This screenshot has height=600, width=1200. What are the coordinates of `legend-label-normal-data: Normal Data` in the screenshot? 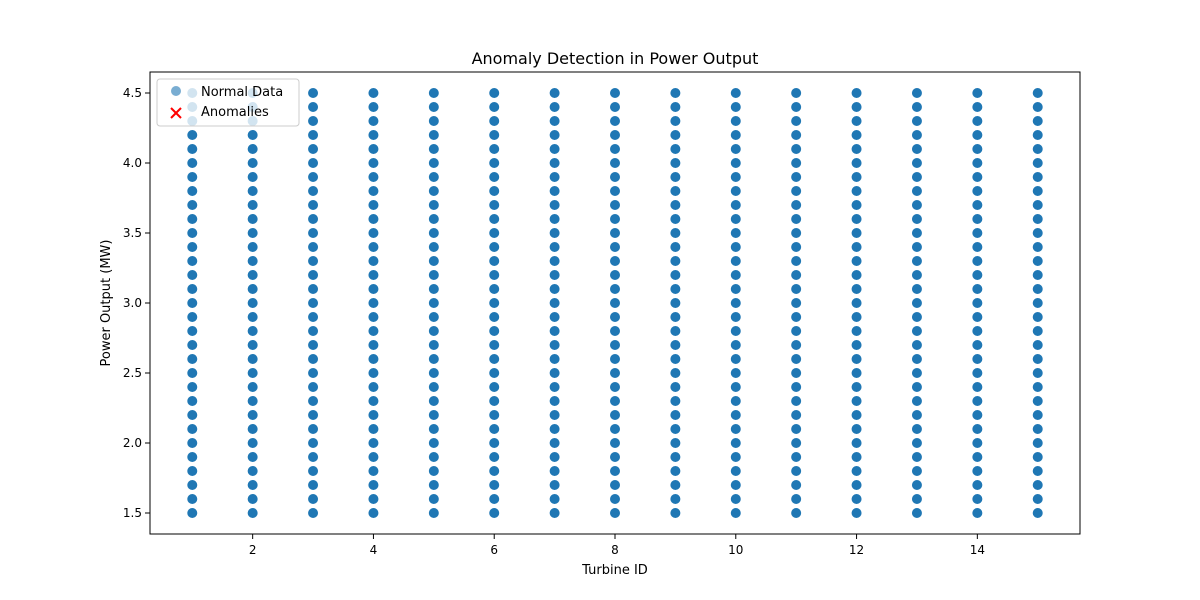 It's located at (242, 92).